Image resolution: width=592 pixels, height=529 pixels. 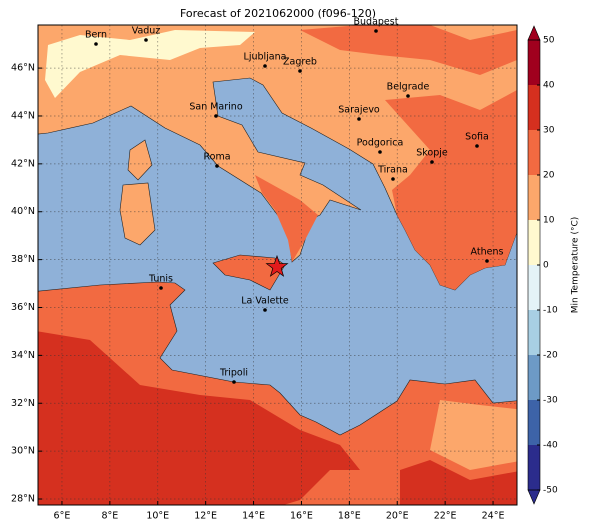 I want to click on city-label: Skopje, so click(x=432, y=153).